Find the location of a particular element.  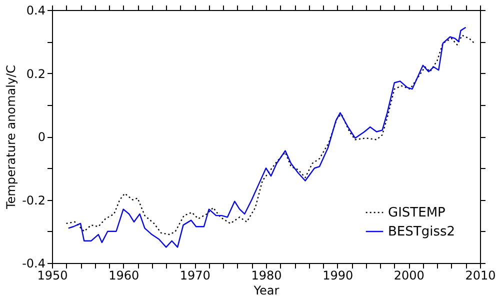

y-tick-label: -0.4 is located at coordinates (34, 263).